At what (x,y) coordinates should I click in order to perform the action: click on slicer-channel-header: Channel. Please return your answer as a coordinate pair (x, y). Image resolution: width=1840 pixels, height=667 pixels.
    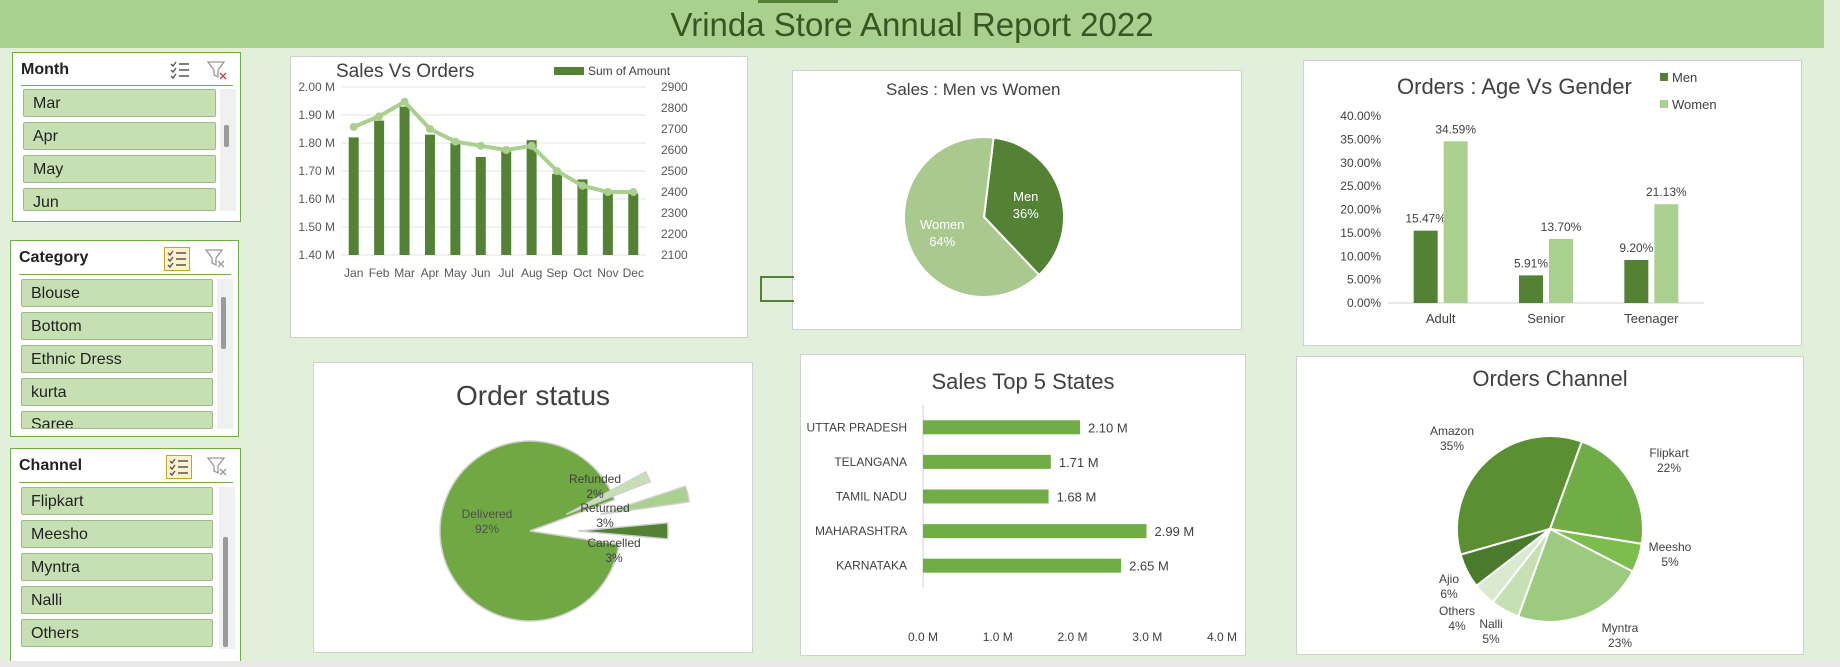
    Looking at the image, I should click on (51, 465).